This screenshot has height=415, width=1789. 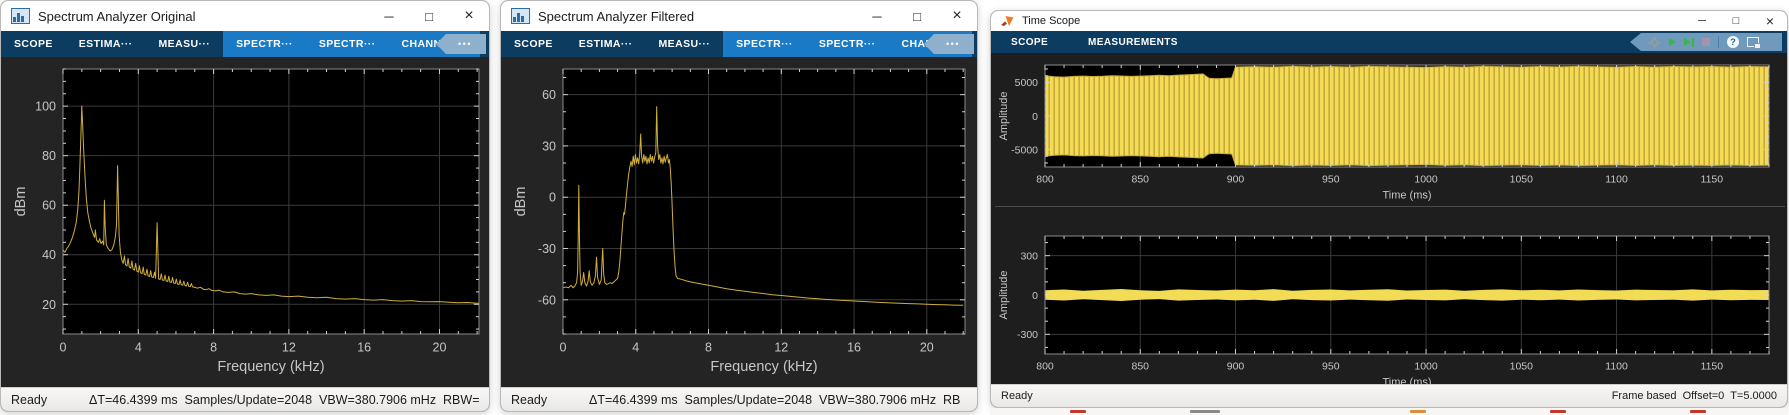 I want to click on svg-text: 80, so click(x=49, y=156).